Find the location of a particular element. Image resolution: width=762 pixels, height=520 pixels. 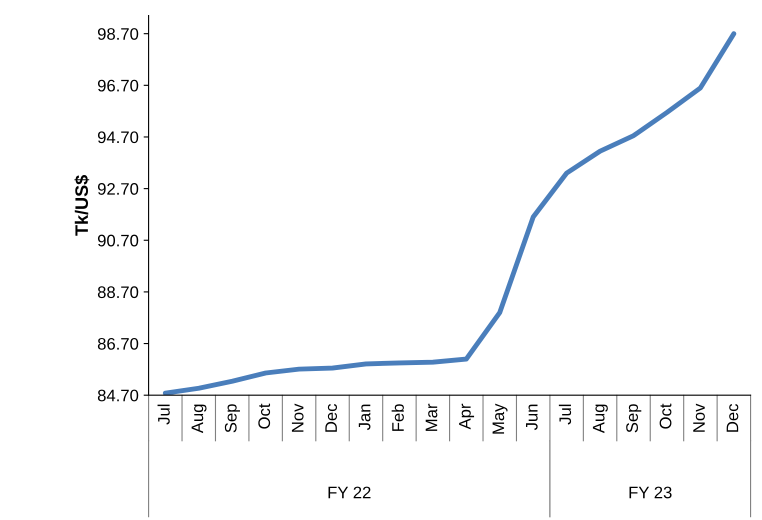

text: FY 22 is located at coordinates (349, 492).